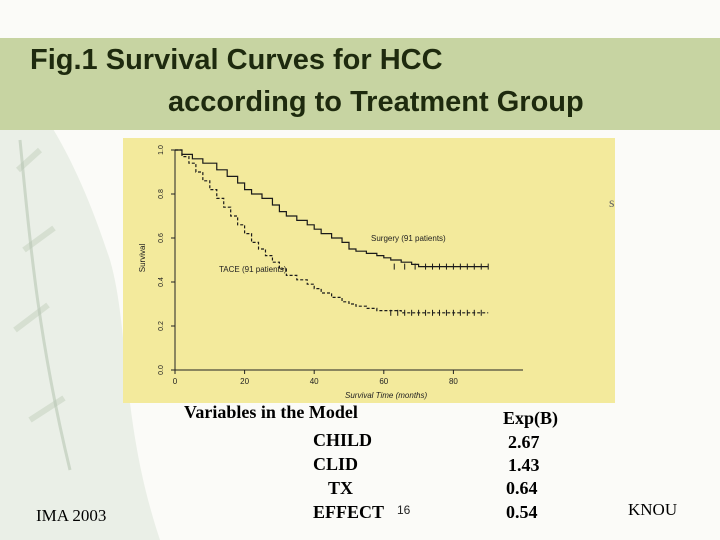 The height and width of the screenshot is (540, 720). Describe the element at coordinates (142, 258) in the screenshot. I see `y-axis-label: Survival` at that location.